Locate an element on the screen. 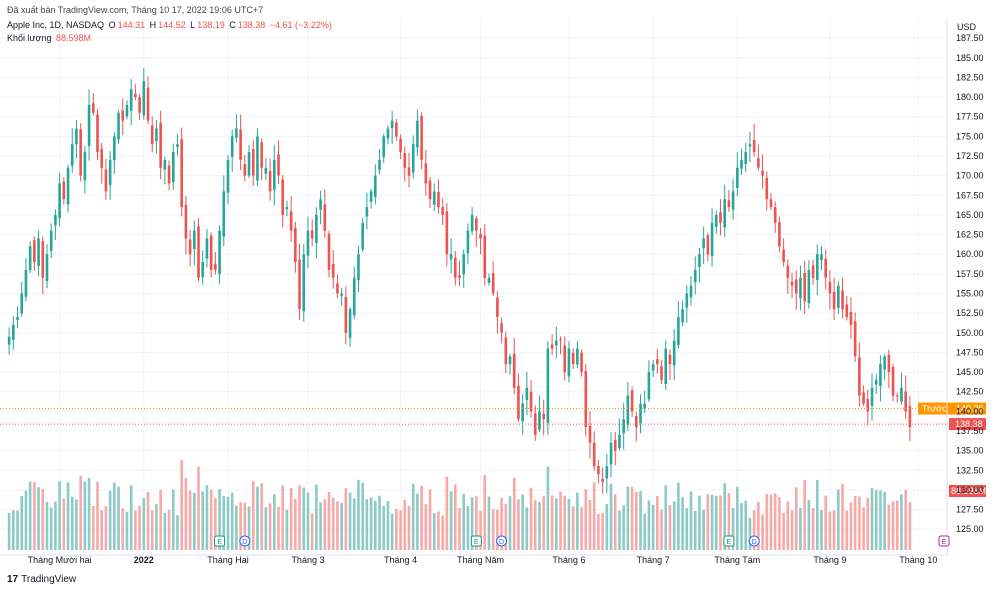  open-value: 144.31 is located at coordinates (131, 25).